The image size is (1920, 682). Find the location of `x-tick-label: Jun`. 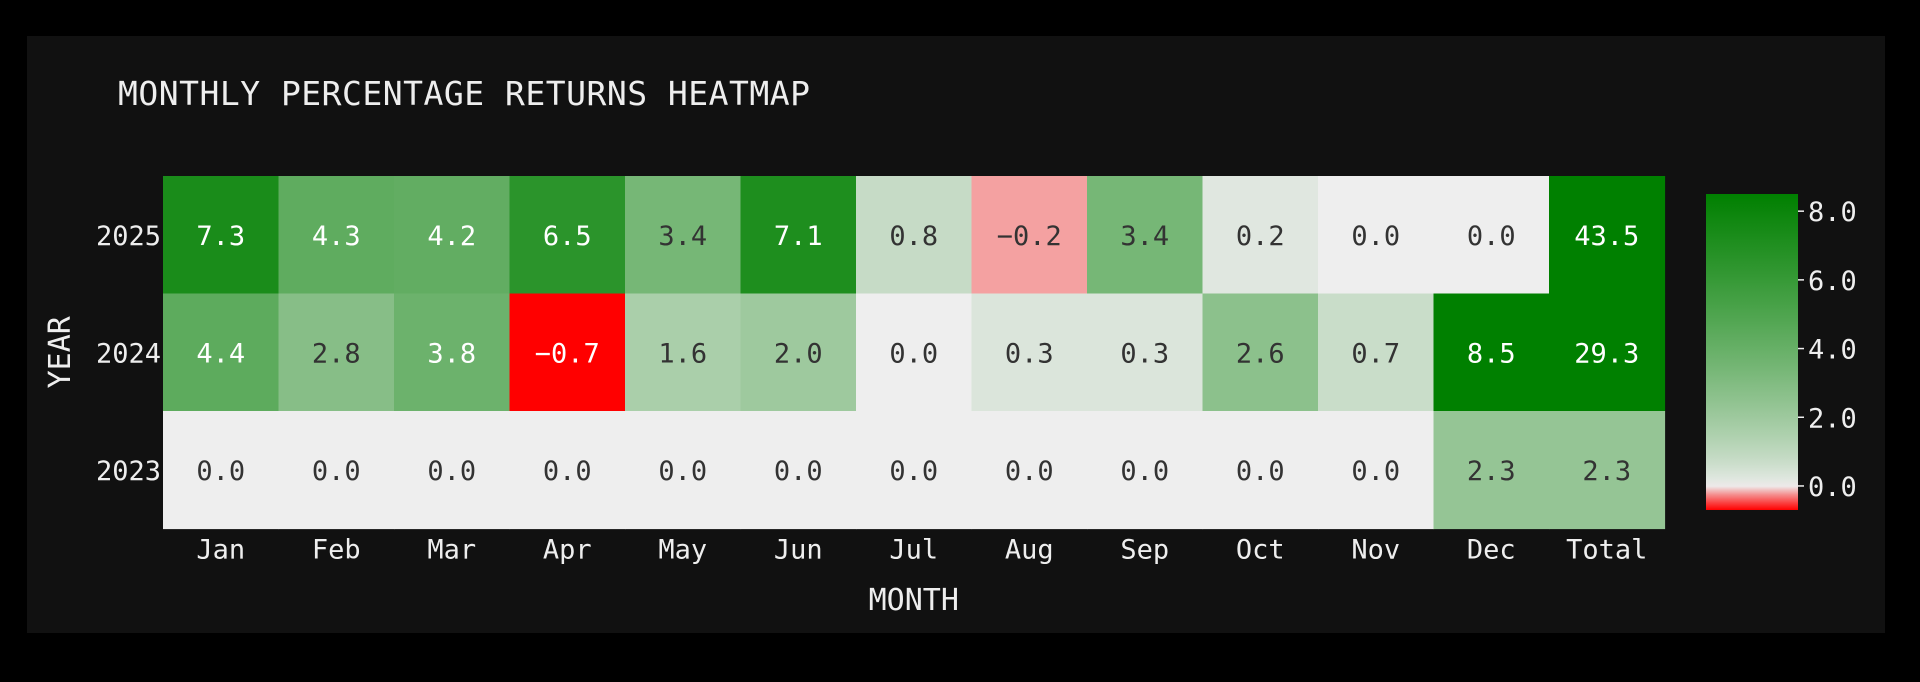

x-tick-label: Jun is located at coordinates (798, 550).